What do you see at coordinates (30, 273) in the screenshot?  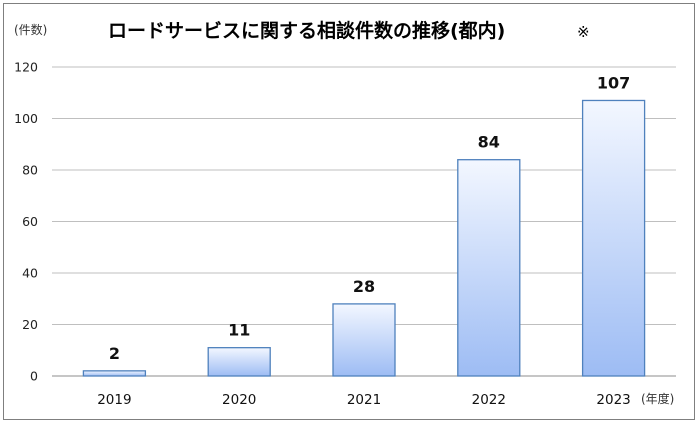 I see `y-tick-label-40: 40` at bounding box center [30, 273].